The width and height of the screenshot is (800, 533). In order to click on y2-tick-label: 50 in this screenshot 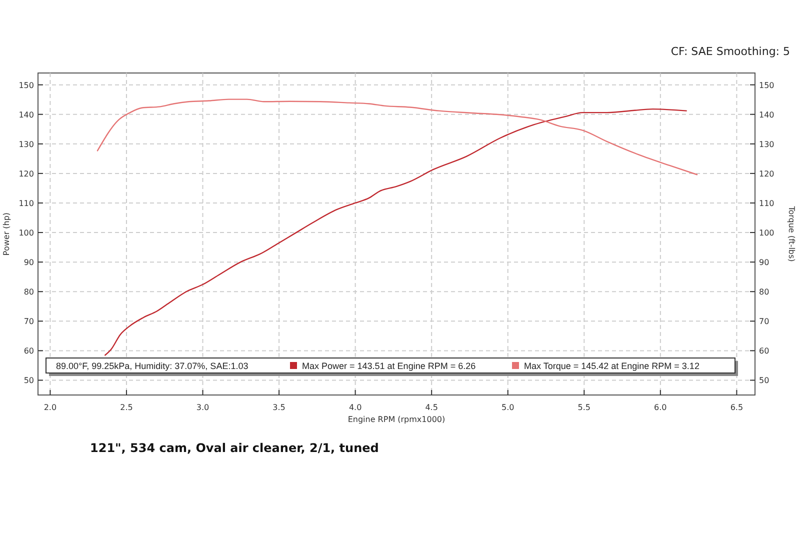, I will do `click(764, 381)`.